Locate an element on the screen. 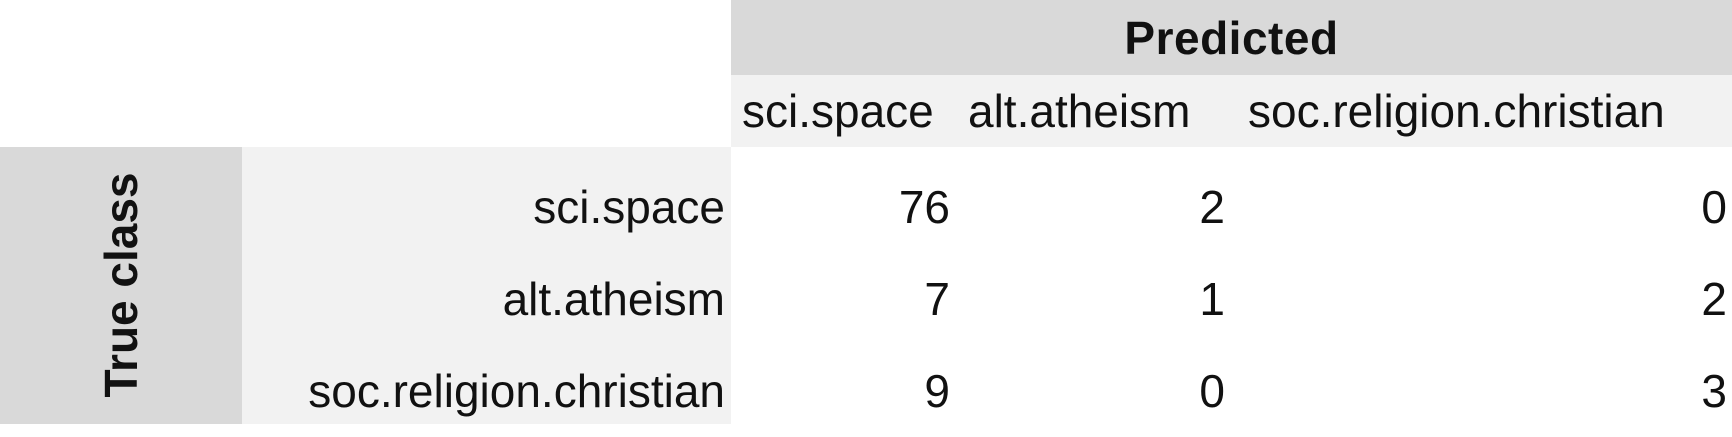 The image size is (1732, 437). true-class-band is located at coordinates (121, 285).